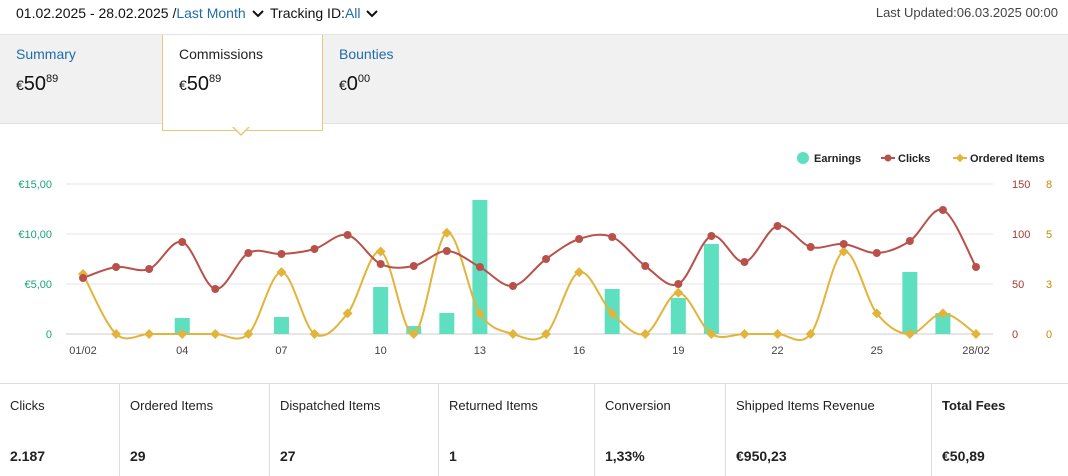 This screenshot has width=1068, height=476. I want to click on legend-label: Earnings, so click(837, 159).